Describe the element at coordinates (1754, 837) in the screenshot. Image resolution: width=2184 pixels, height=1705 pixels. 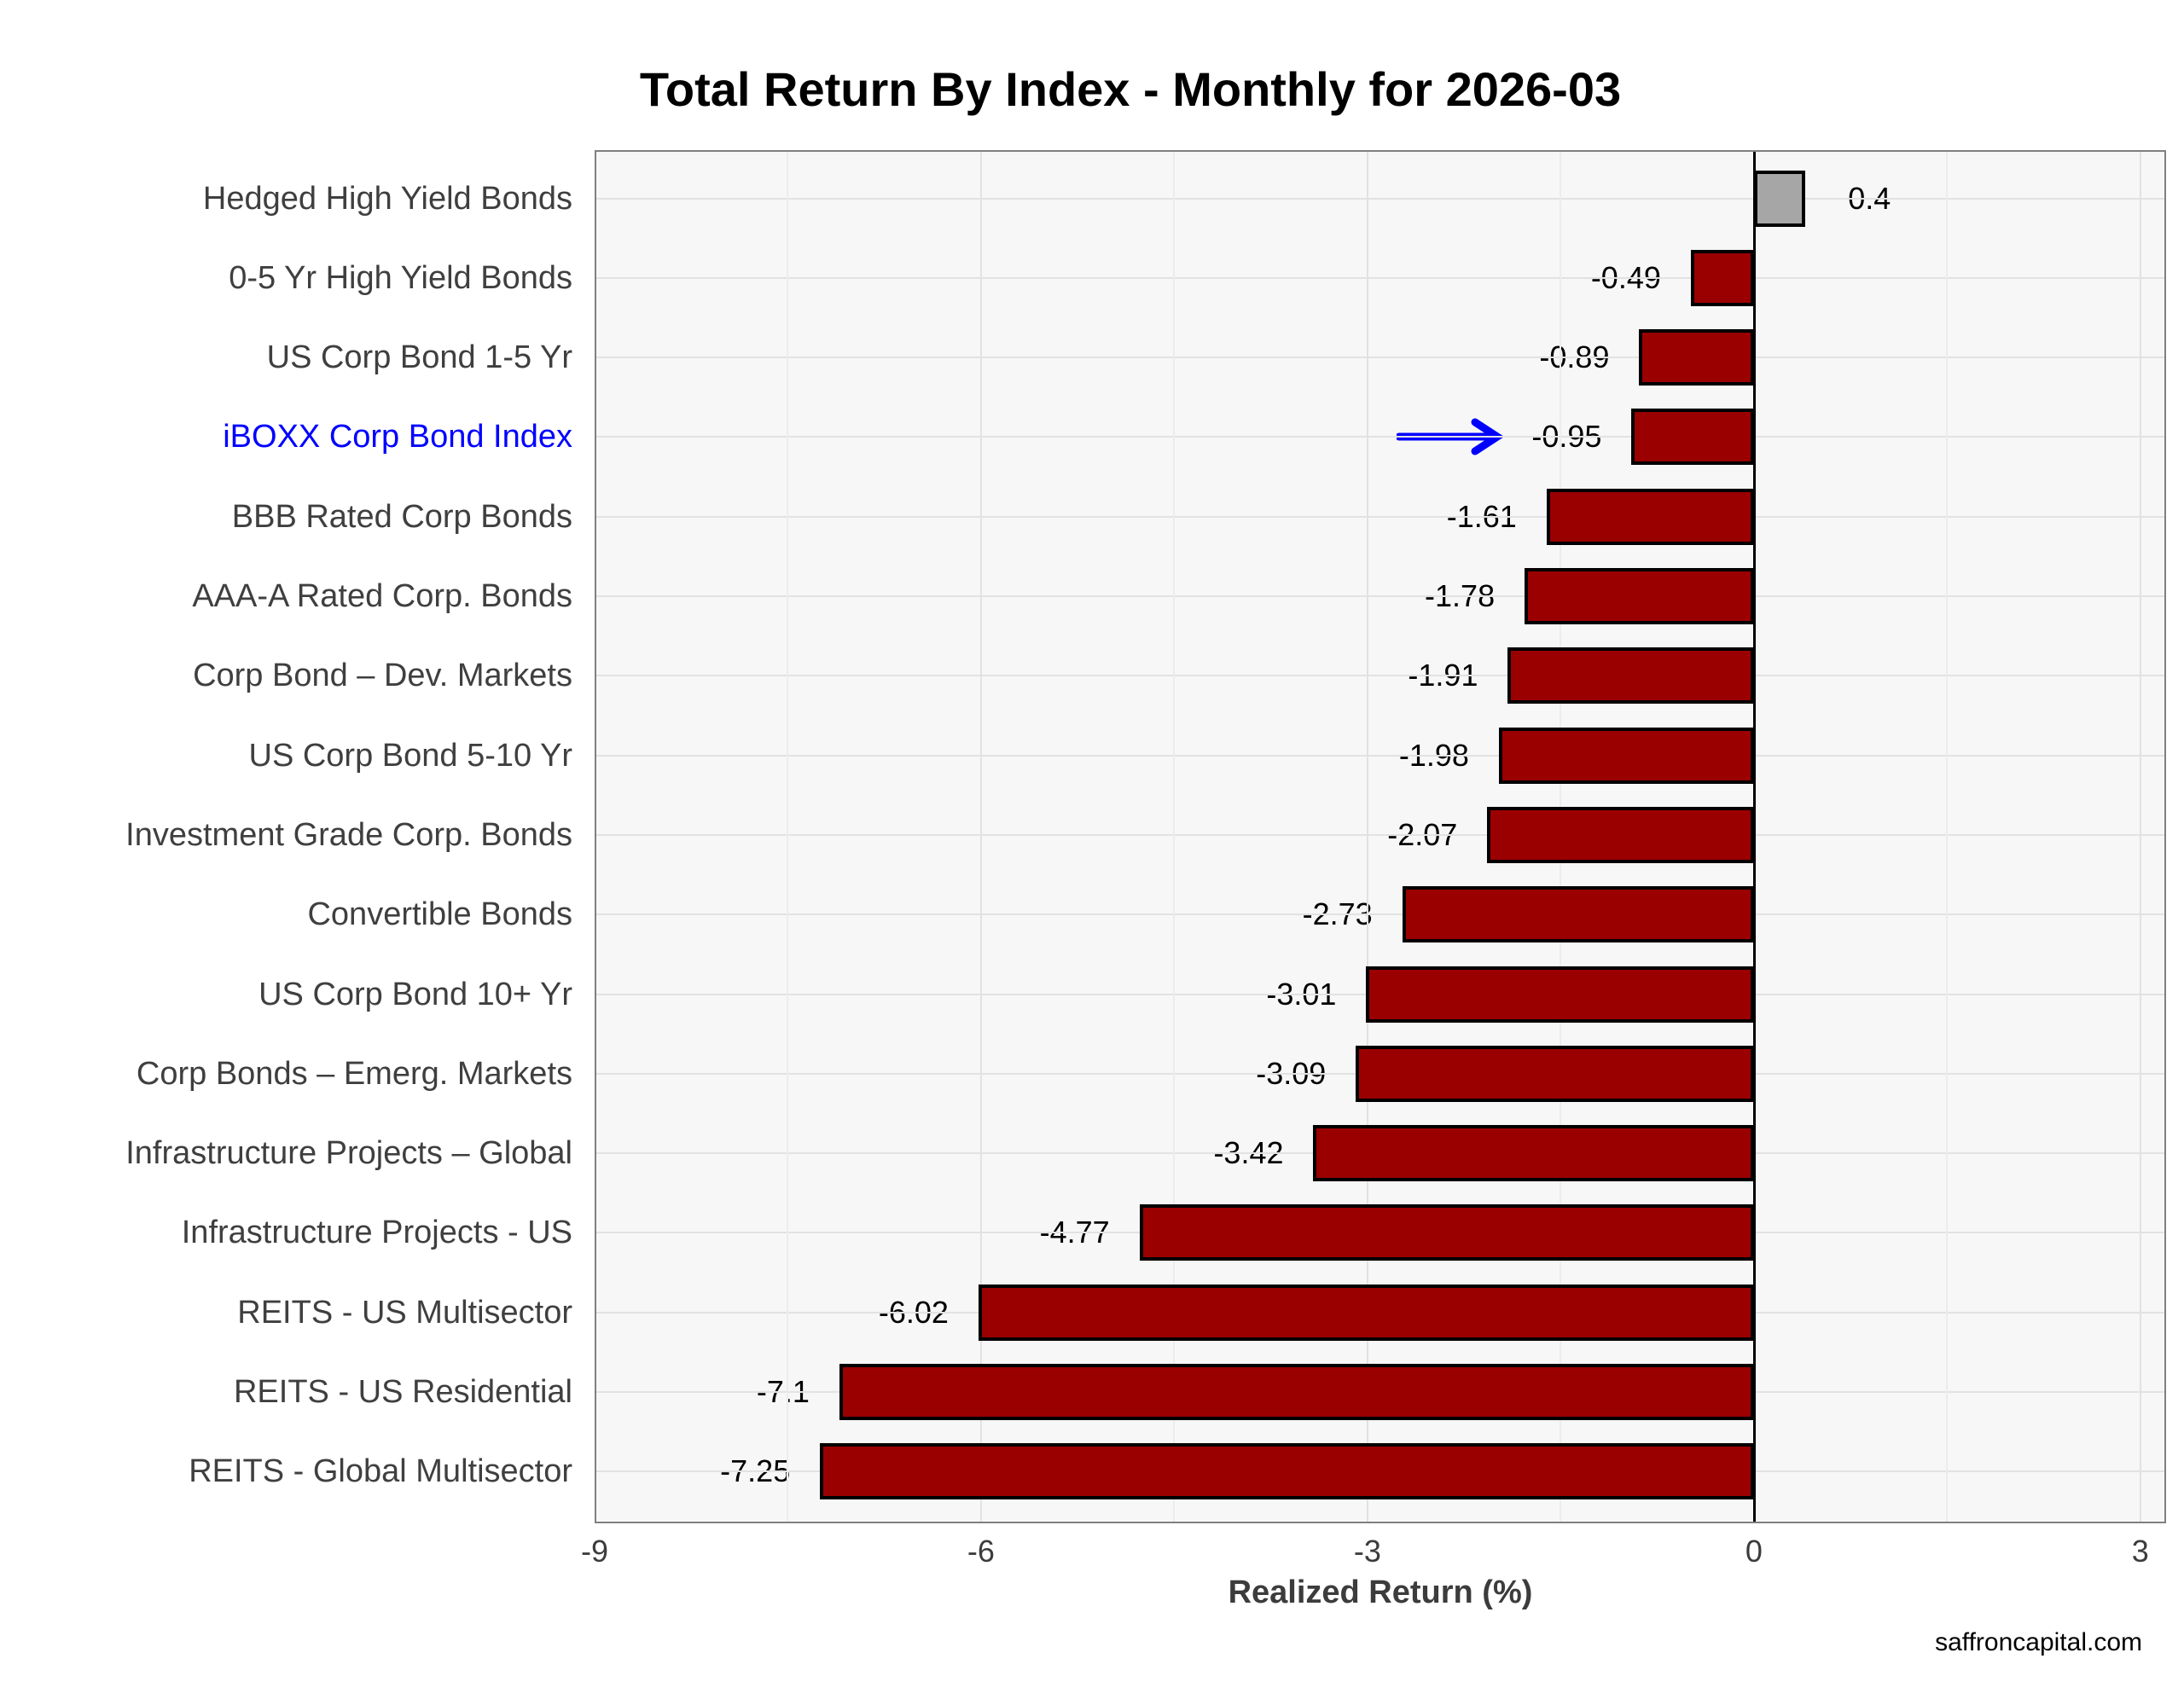
I see `zero-axis-line` at that location.